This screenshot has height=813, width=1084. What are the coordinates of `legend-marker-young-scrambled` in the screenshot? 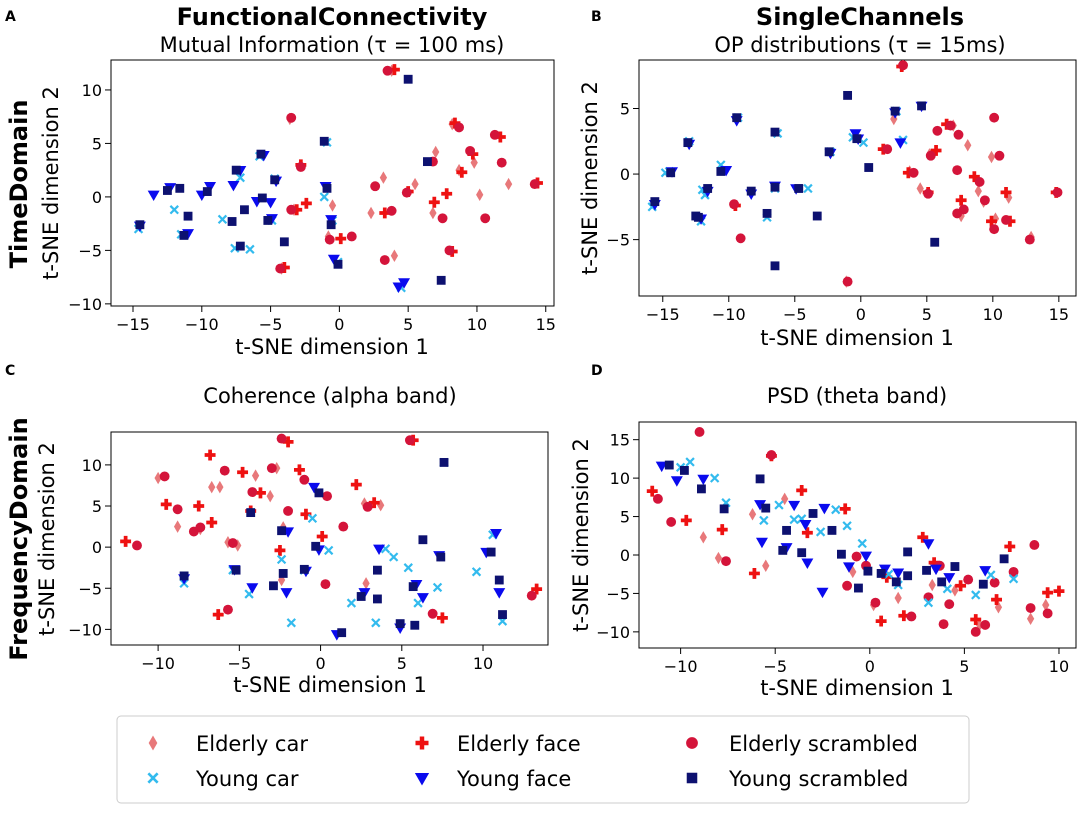 It's located at (692, 778).